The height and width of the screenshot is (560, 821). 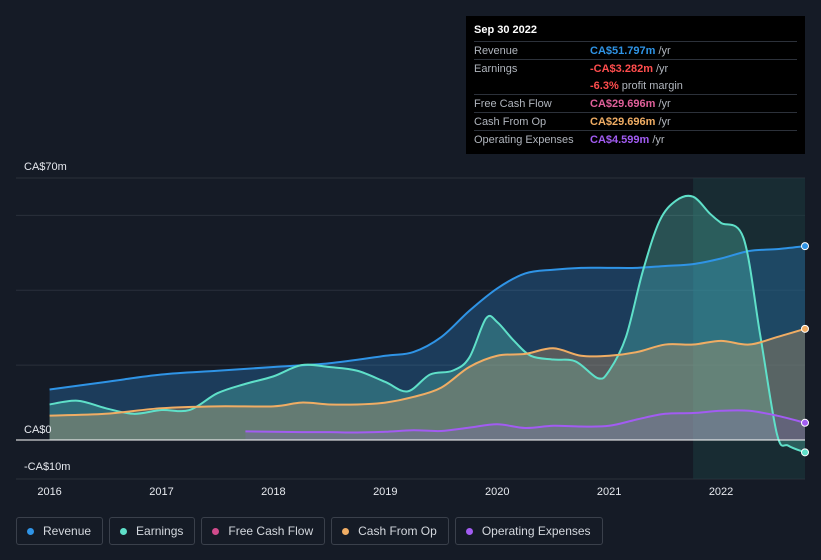 I want to click on x-tick-label: 2019, so click(x=385, y=492).